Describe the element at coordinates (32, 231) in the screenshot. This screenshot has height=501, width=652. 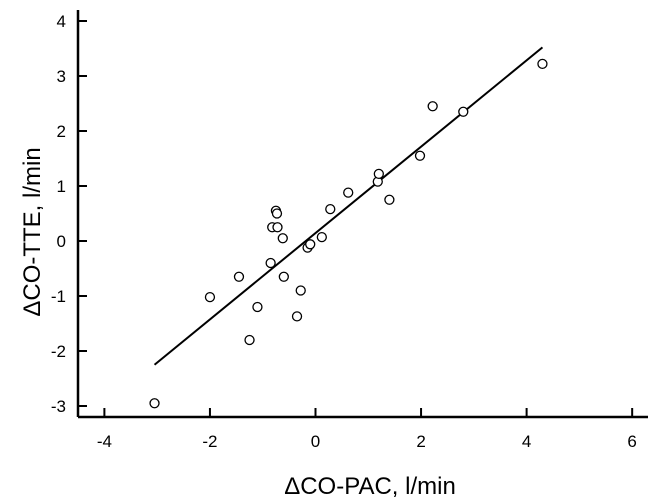
I see `y-axis-title: ΔCO-TTE, l/min` at that location.